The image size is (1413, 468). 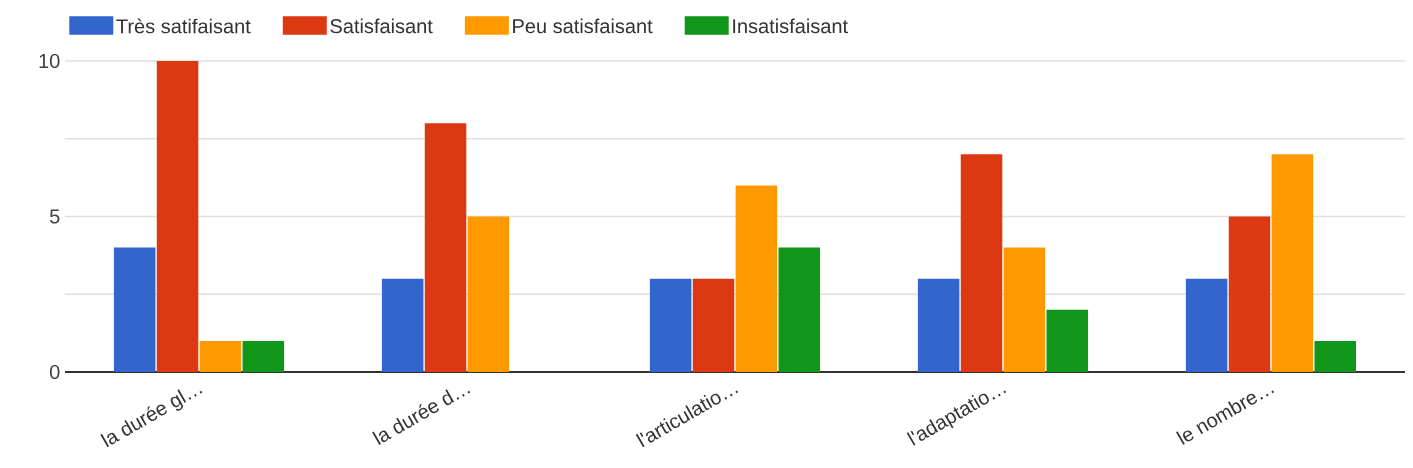 I want to click on y-tick-label: 0, so click(x=54, y=372).